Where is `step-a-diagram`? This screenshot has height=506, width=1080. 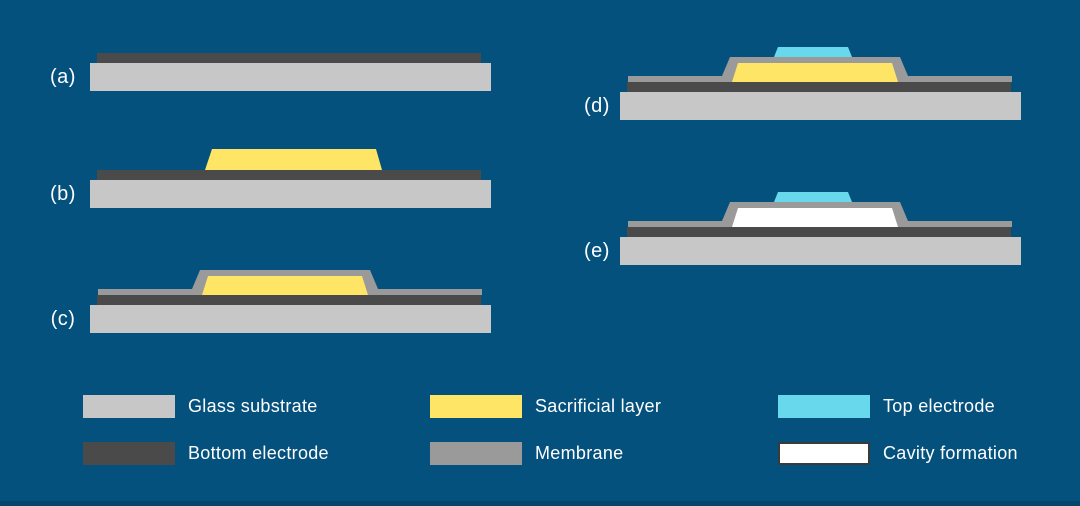
step-a-diagram is located at coordinates (290, 46).